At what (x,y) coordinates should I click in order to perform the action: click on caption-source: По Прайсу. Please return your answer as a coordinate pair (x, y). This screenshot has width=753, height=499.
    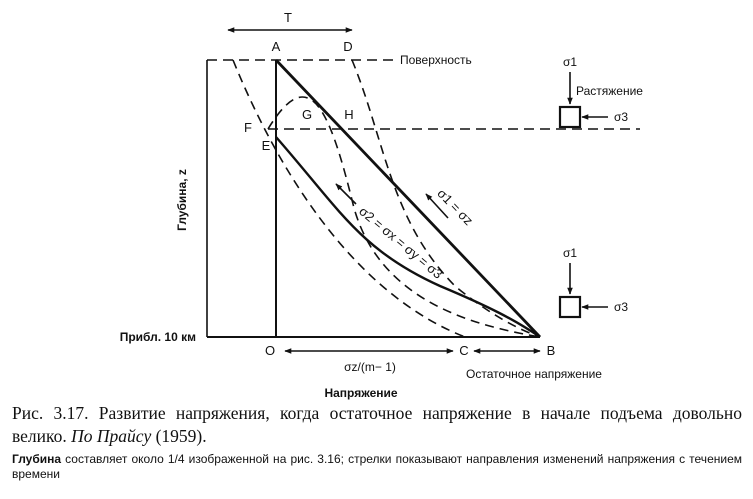
    Looking at the image, I should click on (111, 436).